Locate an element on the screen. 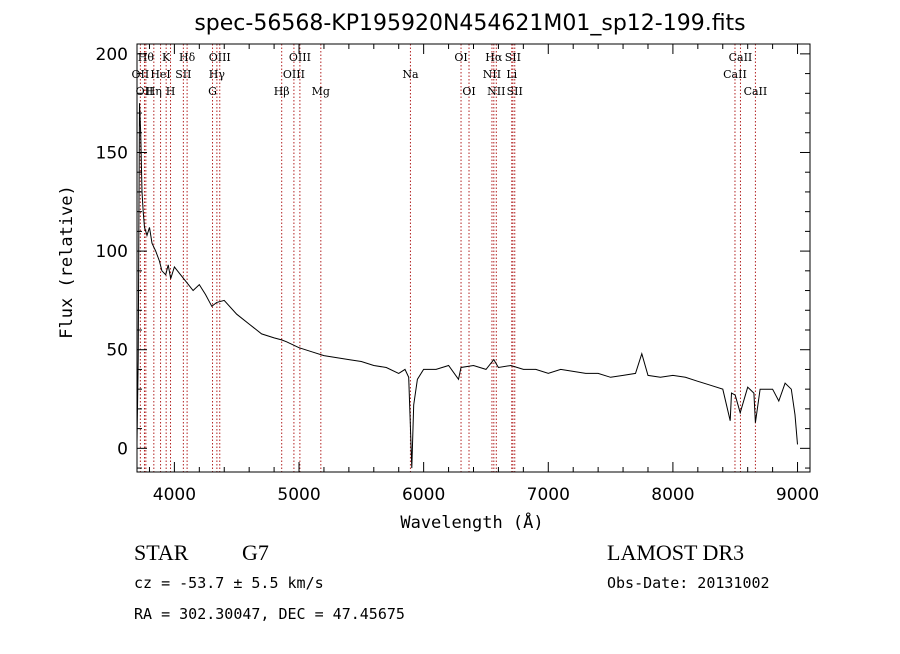  x-tick-label: 6000 is located at coordinates (423, 495).